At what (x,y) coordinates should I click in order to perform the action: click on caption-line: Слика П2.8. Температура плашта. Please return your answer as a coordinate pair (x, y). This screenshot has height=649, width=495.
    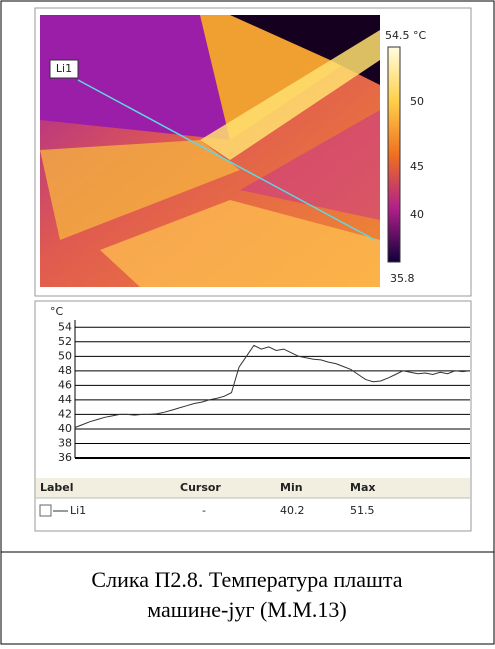
    Looking at the image, I should click on (246, 579).